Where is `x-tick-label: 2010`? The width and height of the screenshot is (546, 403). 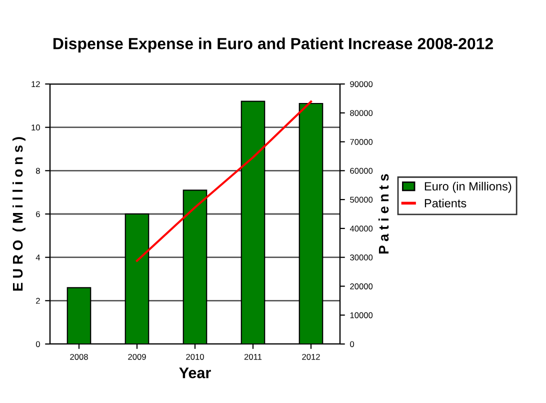 x-tick-label: 2010 is located at coordinates (195, 357).